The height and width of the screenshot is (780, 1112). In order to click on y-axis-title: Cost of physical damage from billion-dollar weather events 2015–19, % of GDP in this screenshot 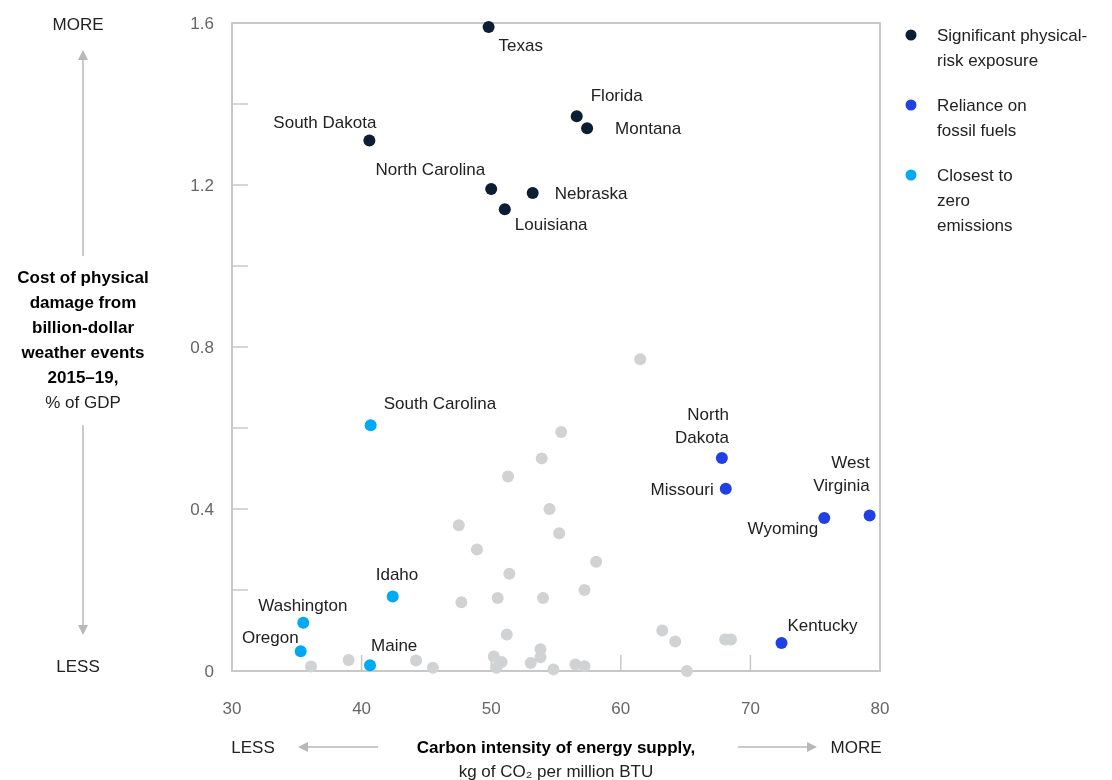, I will do `click(83, 340)`.